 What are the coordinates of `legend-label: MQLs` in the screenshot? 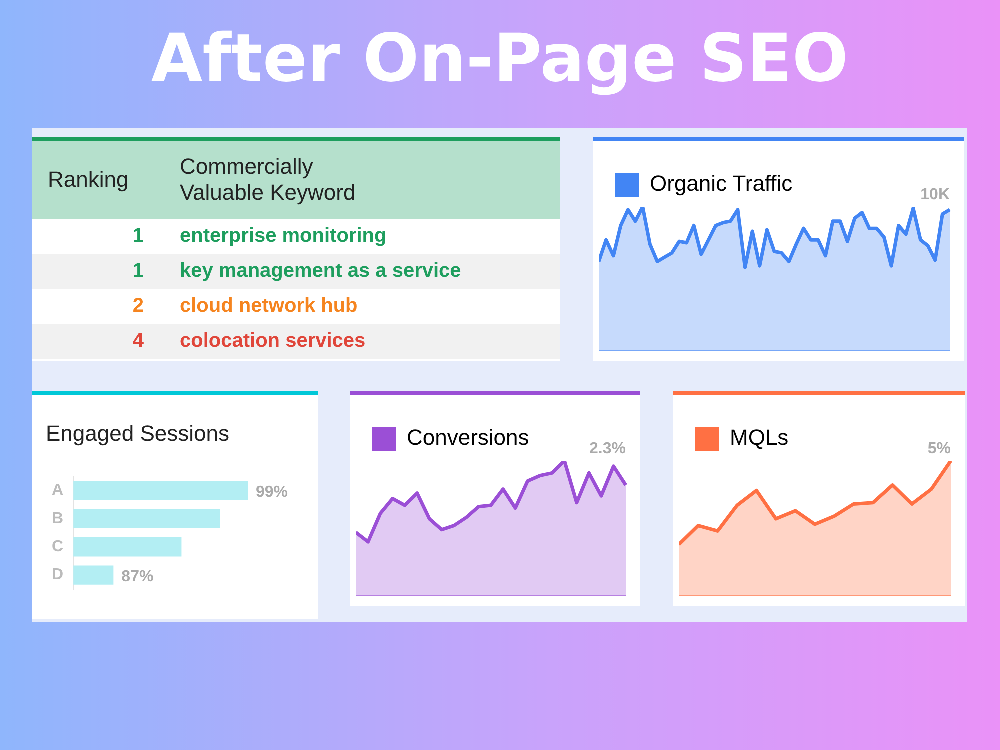 It's located at (759, 437).